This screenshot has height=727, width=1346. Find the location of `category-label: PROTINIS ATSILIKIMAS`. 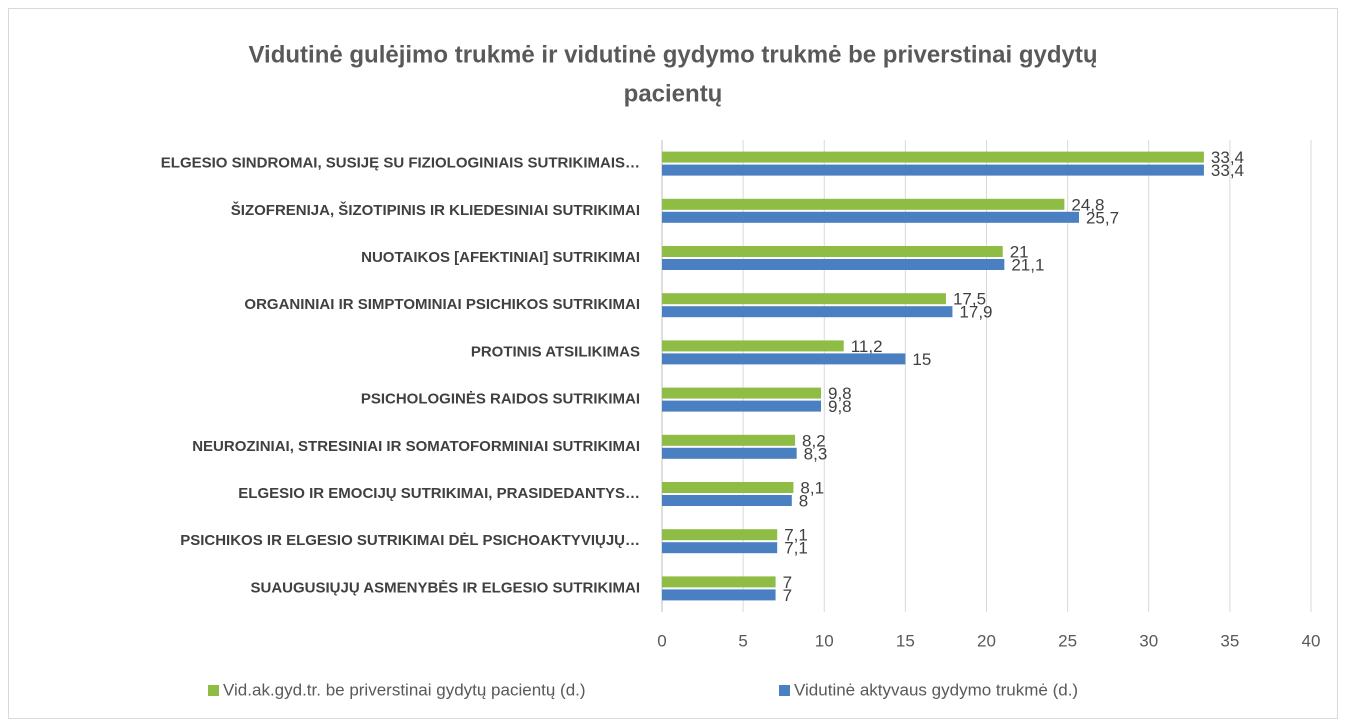

category-label: PROTINIS ATSILIKIMAS is located at coordinates (555, 351).